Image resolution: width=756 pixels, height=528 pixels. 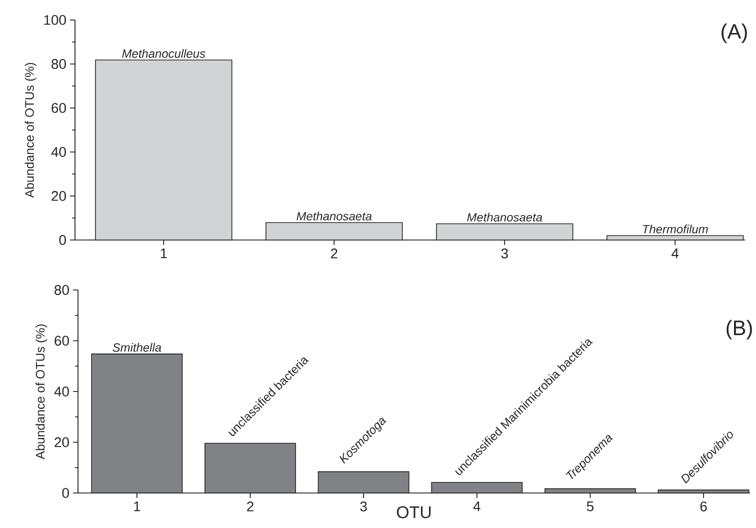 What do you see at coordinates (739, 330) in the screenshot?
I see `annotation: (B)` at bounding box center [739, 330].